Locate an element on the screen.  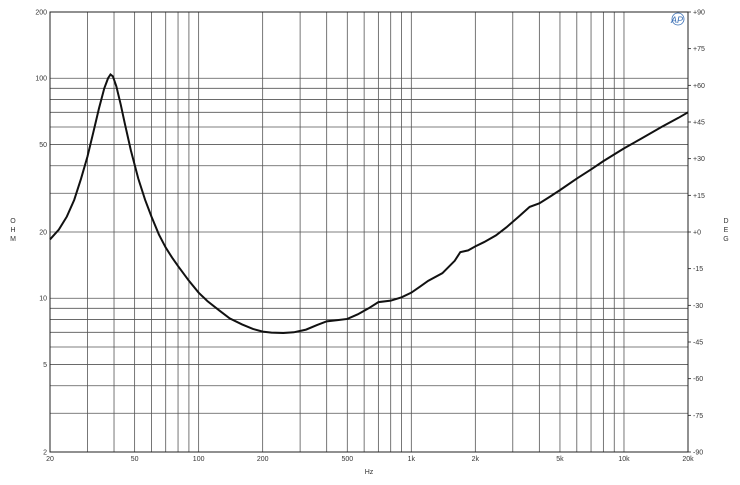
y-tick-label: 5 is located at coordinates (45, 365).